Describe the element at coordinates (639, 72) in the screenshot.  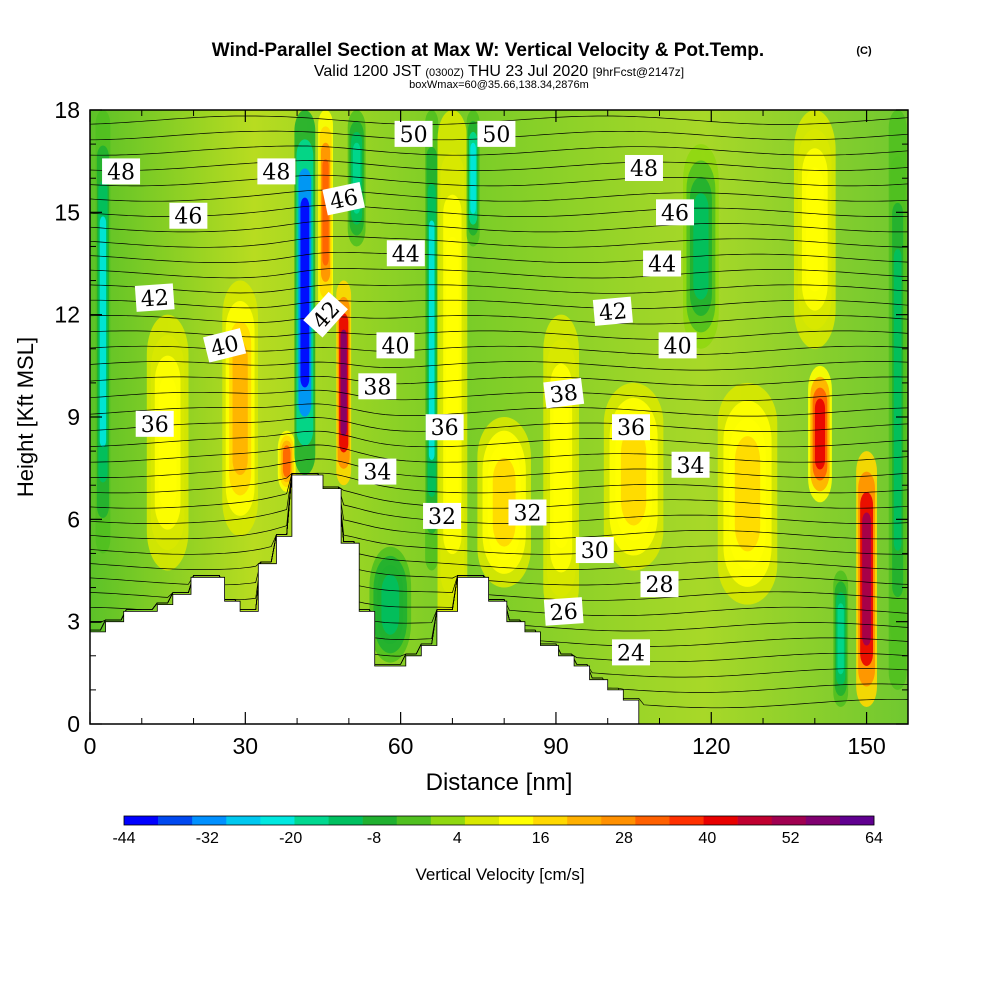
I see `forecast-info: [9hrFcst@2147z]` at that location.